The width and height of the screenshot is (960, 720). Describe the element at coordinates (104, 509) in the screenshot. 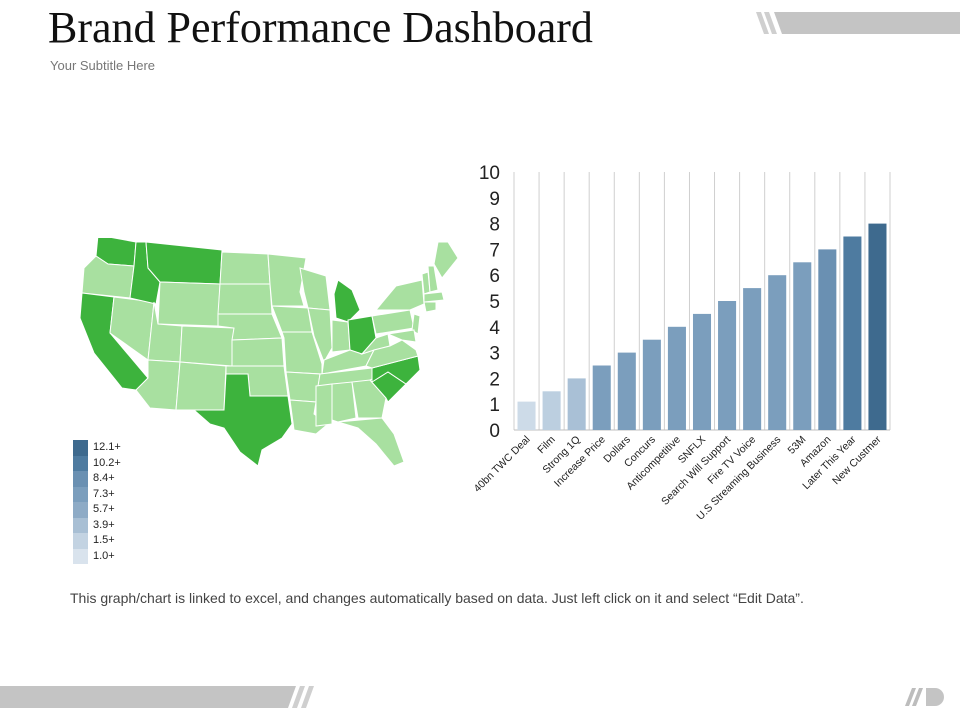

I see `legend-label: 5.7+` at that location.